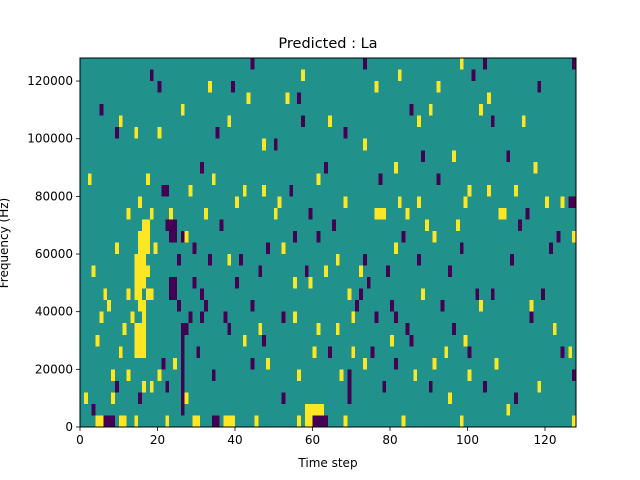 The height and width of the screenshot is (480, 640). I want to click on y-tick-label: 120000, so click(50, 81).